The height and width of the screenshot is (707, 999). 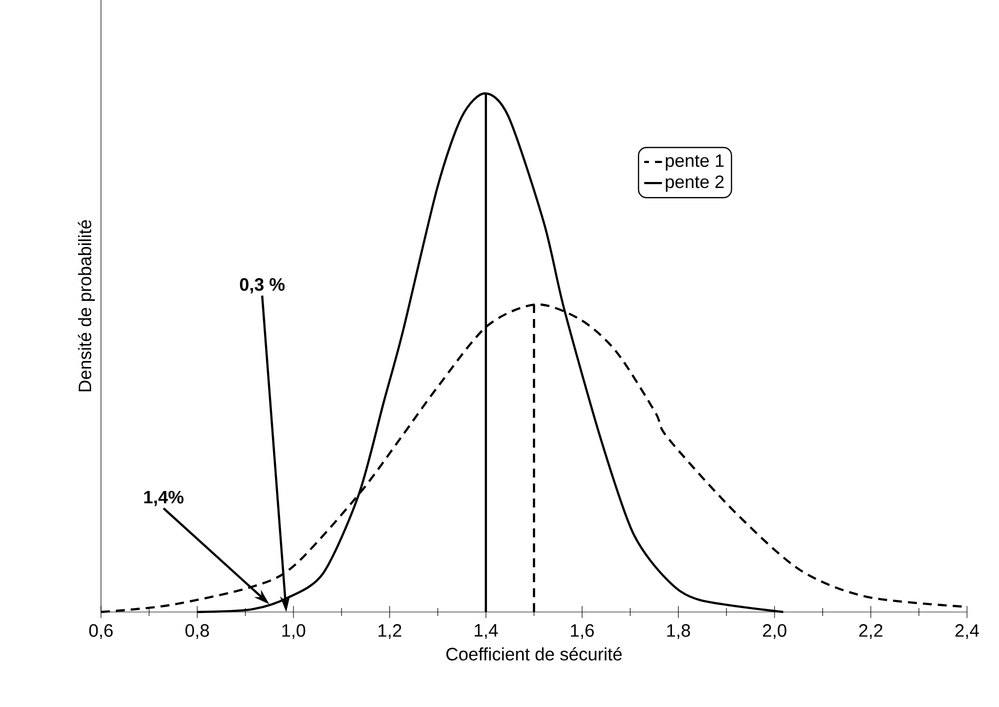 What do you see at coordinates (197, 631) in the screenshot?
I see `x-tick-label: 0,8` at bounding box center [197, 631].